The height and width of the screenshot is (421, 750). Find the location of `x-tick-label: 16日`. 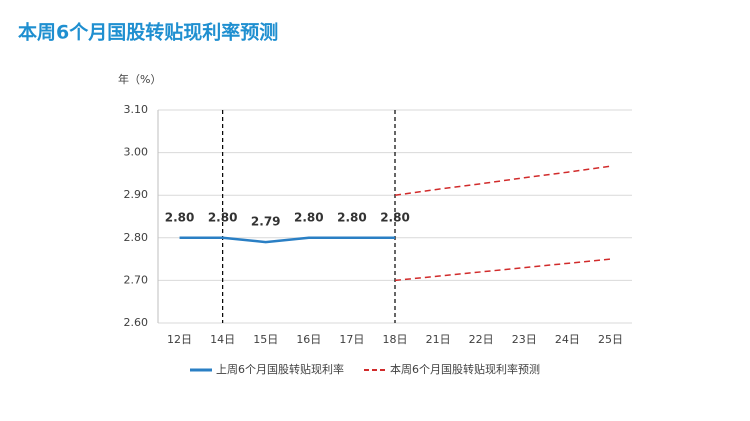

x-tick-label: 16日 is located at coordinates (308, 339).